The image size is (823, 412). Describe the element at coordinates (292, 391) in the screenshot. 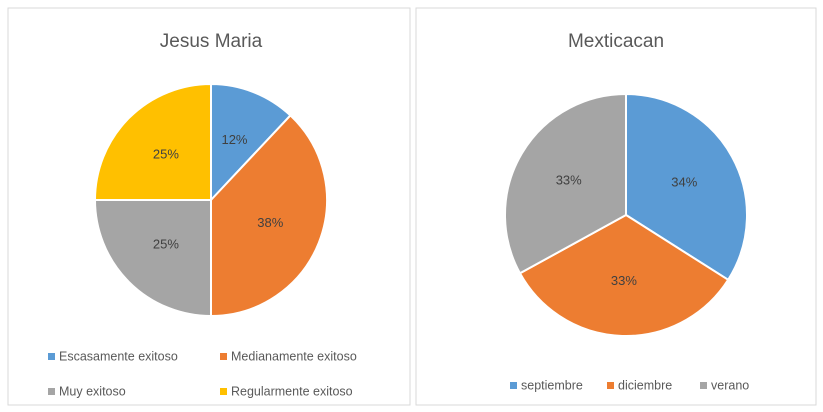

I see `legend-label: Regularmente exitoso` at that location.